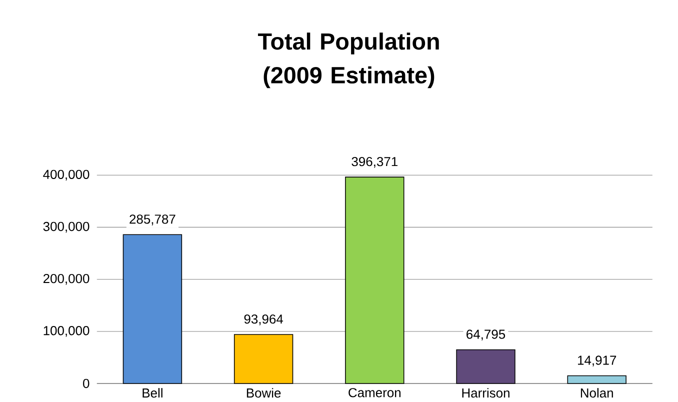 The width and height of the screenshot is (678, 402). What do you see at coordinates (348, 60) in the screenshot?
I see `chart-title: Total Population (2009 Estimate)` at bounding box center [348, 60].